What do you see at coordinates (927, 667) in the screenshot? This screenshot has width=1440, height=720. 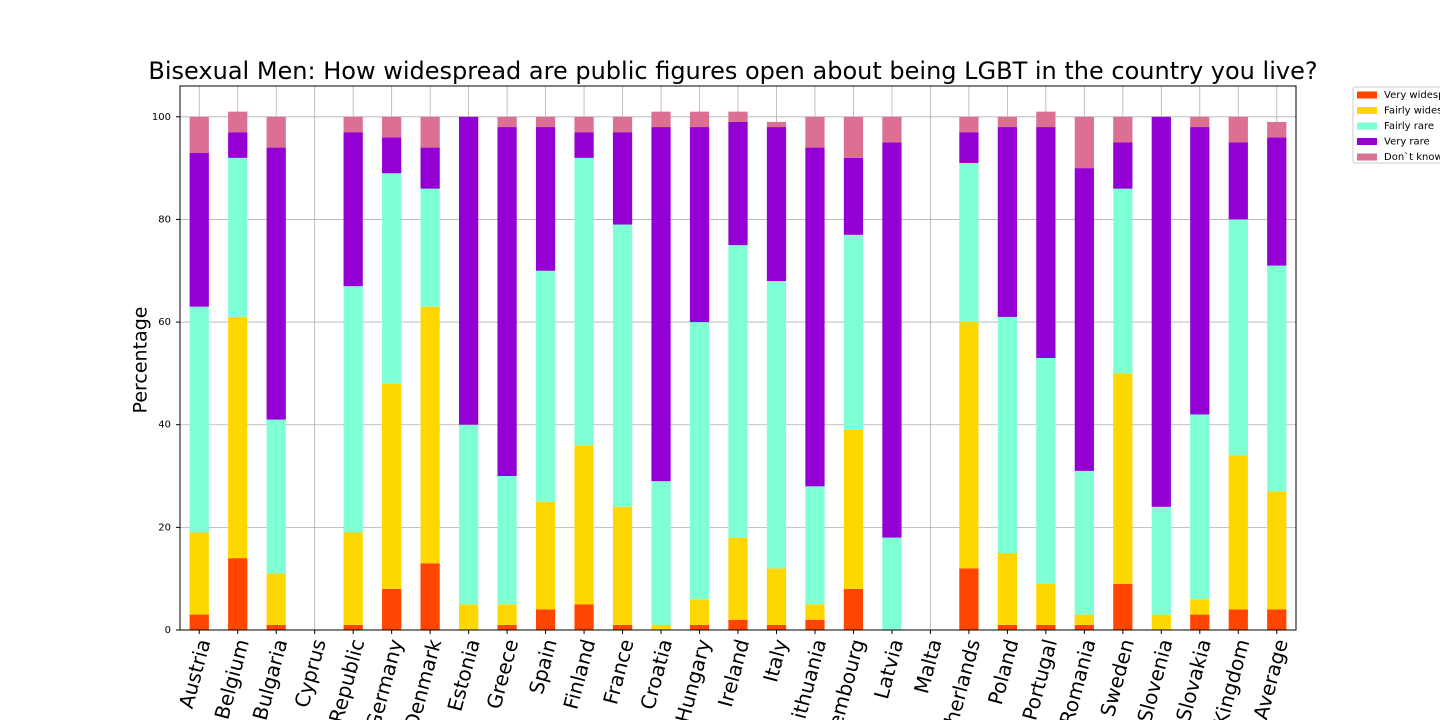 I see `x-tick-label: Malta` at bounding box center [927, 667].